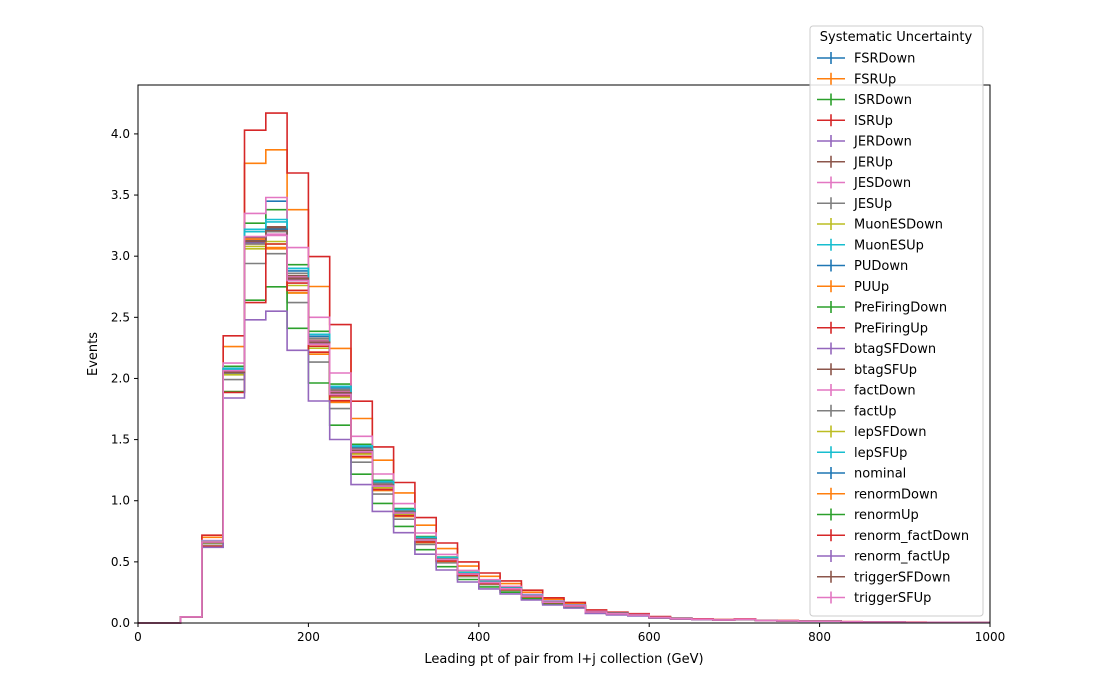 The width and height of the screenshot is (1100, 700). What do you see at coordinates (138, 637) in the screenshot?
I see `x-tick-label: 0` at bounding box center [138, 637].